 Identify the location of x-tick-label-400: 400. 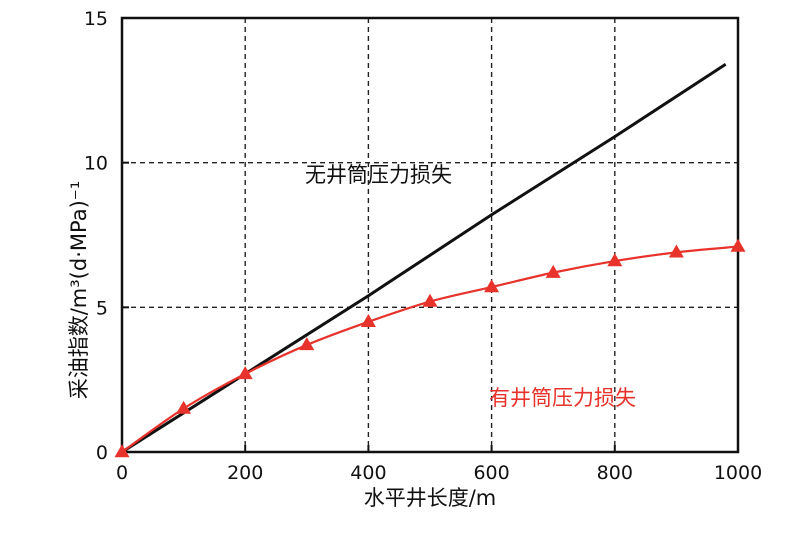
(368, 473).